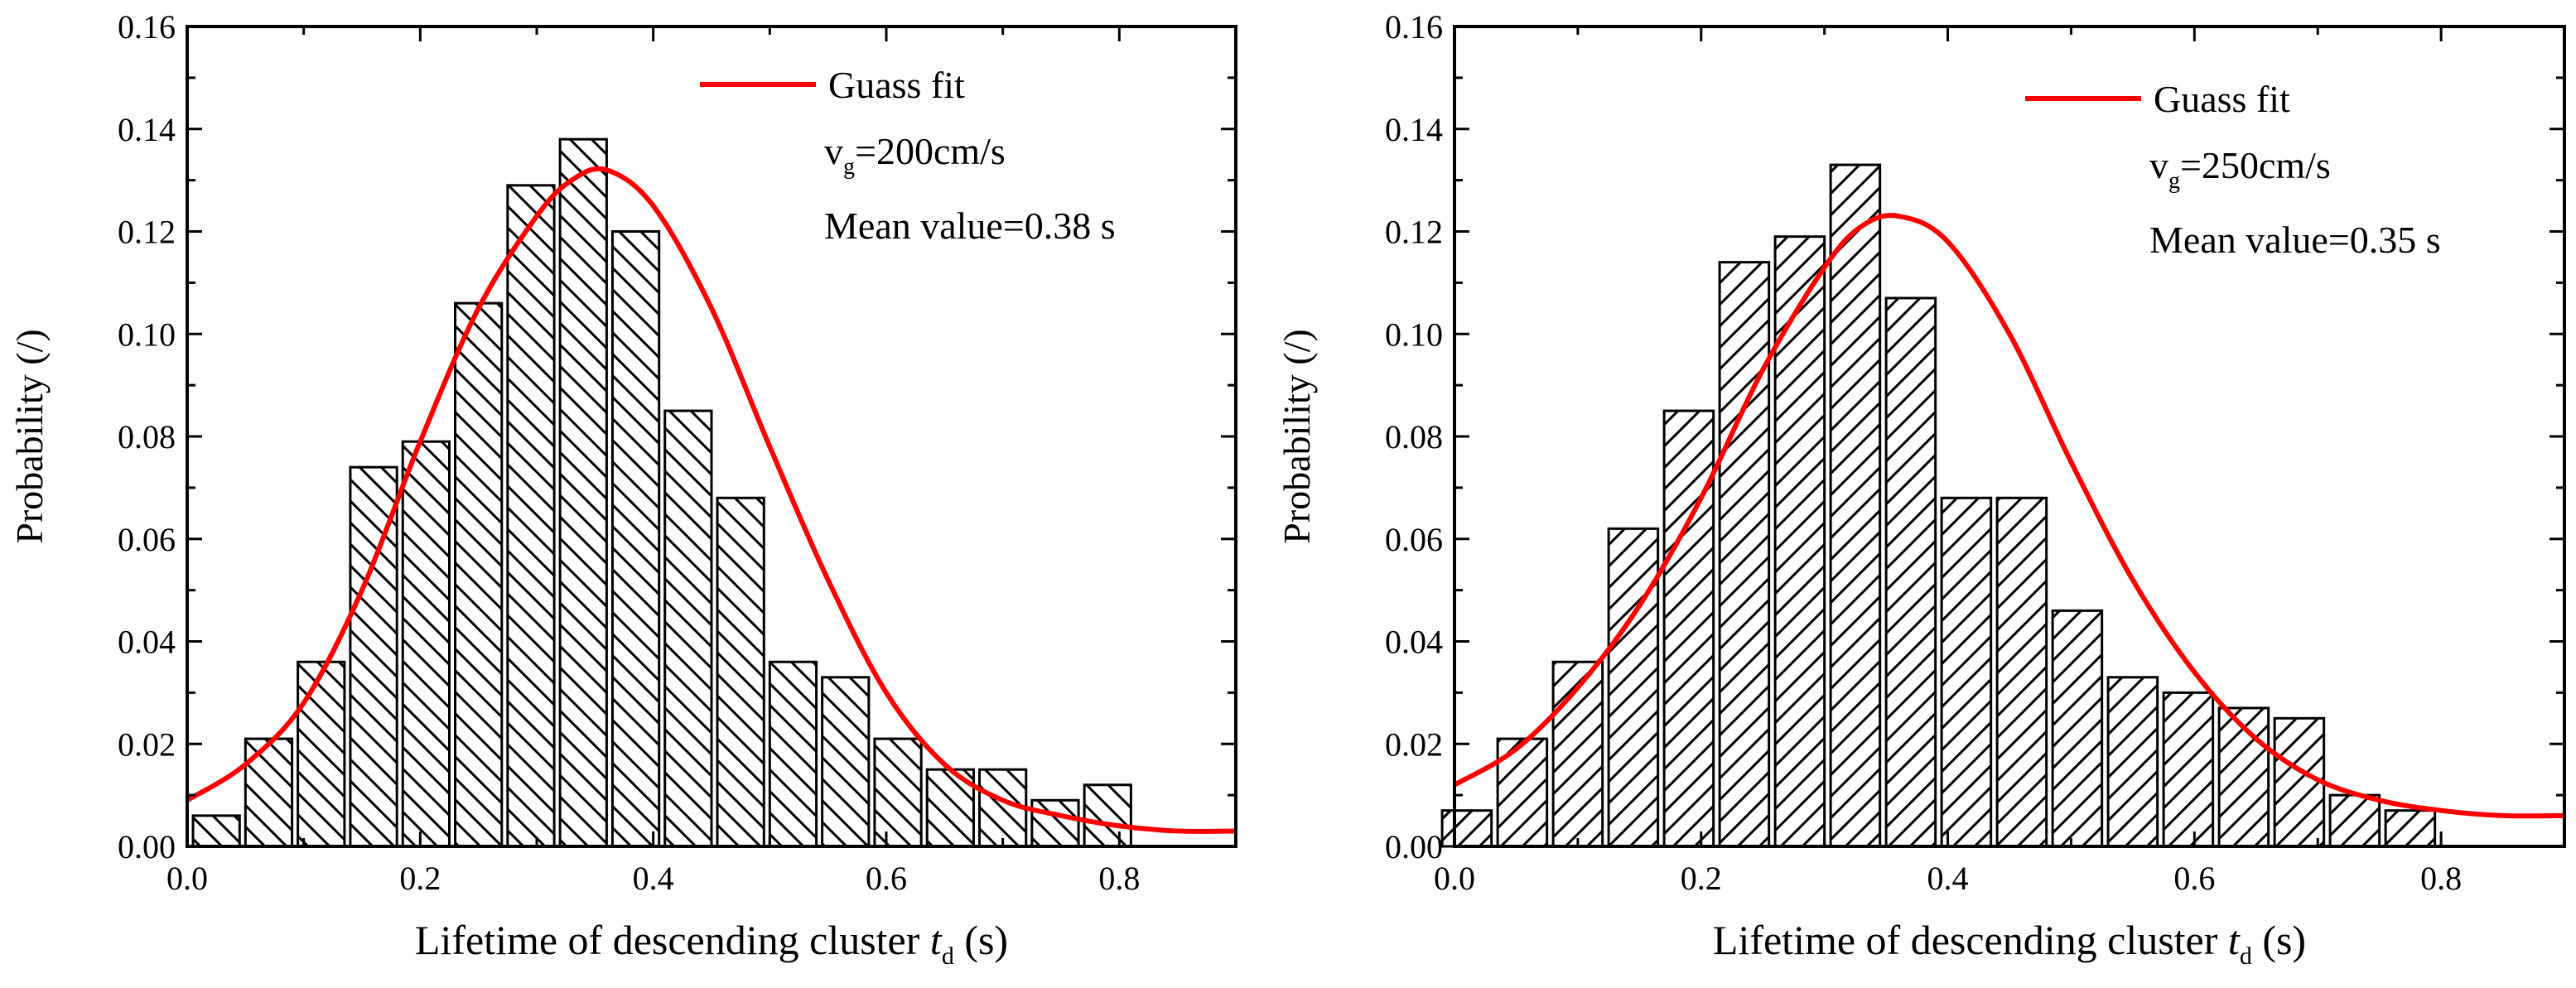 Image resolution: width=2576 pixels, height=988 pixels. Describe the element at coordinates (930, 151) in the screenshot. I see `legend-velocity-value: =200cm/s` at that location.